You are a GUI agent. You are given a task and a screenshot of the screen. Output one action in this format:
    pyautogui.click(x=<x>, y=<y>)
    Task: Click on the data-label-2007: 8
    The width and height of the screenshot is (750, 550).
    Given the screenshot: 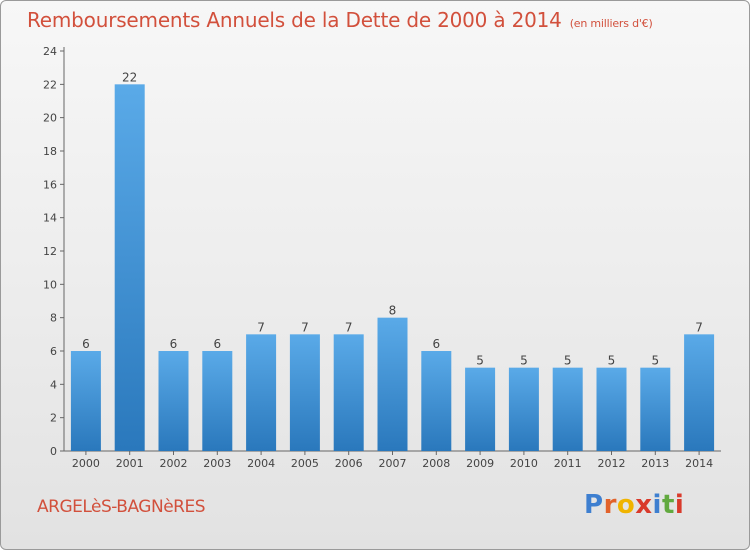 What is the action you would take?
    pyautogui.click(x=393, y=311)
    